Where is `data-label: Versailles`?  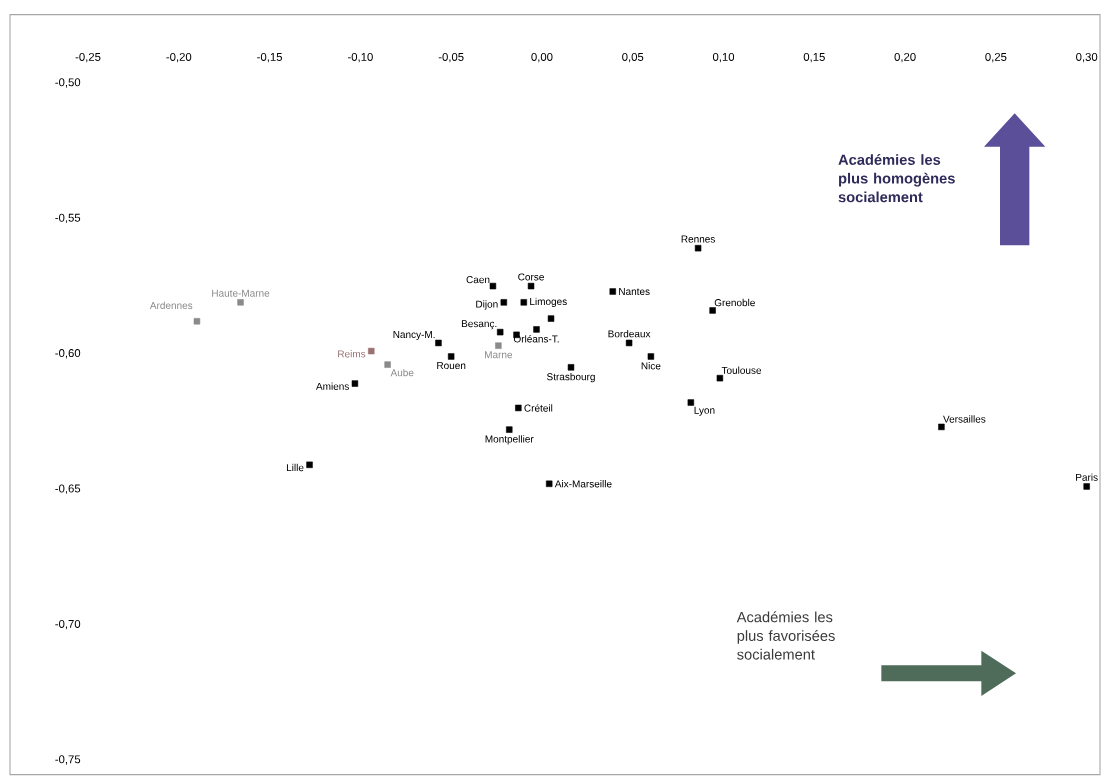
data-label: Versailles is located at coordinates (964, 419).